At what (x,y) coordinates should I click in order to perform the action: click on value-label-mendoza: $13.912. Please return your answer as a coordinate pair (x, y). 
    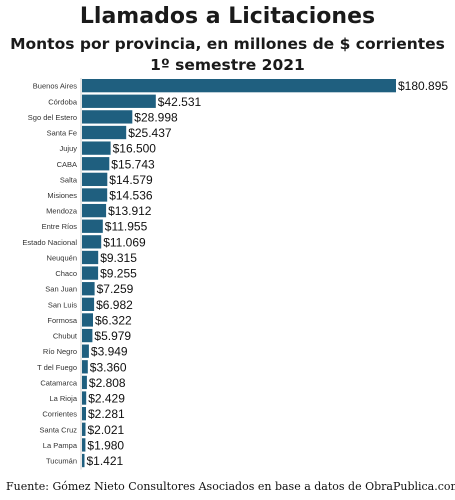
    Looking at the image, I should click on (130, 211).